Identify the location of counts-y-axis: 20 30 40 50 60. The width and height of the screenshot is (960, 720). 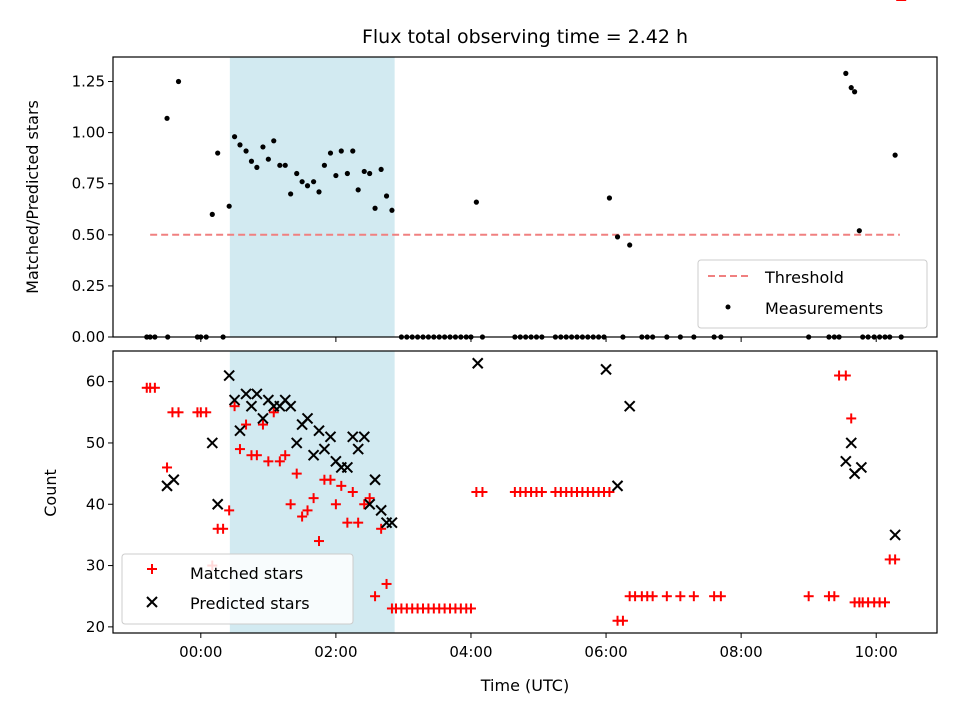
(99, 504).